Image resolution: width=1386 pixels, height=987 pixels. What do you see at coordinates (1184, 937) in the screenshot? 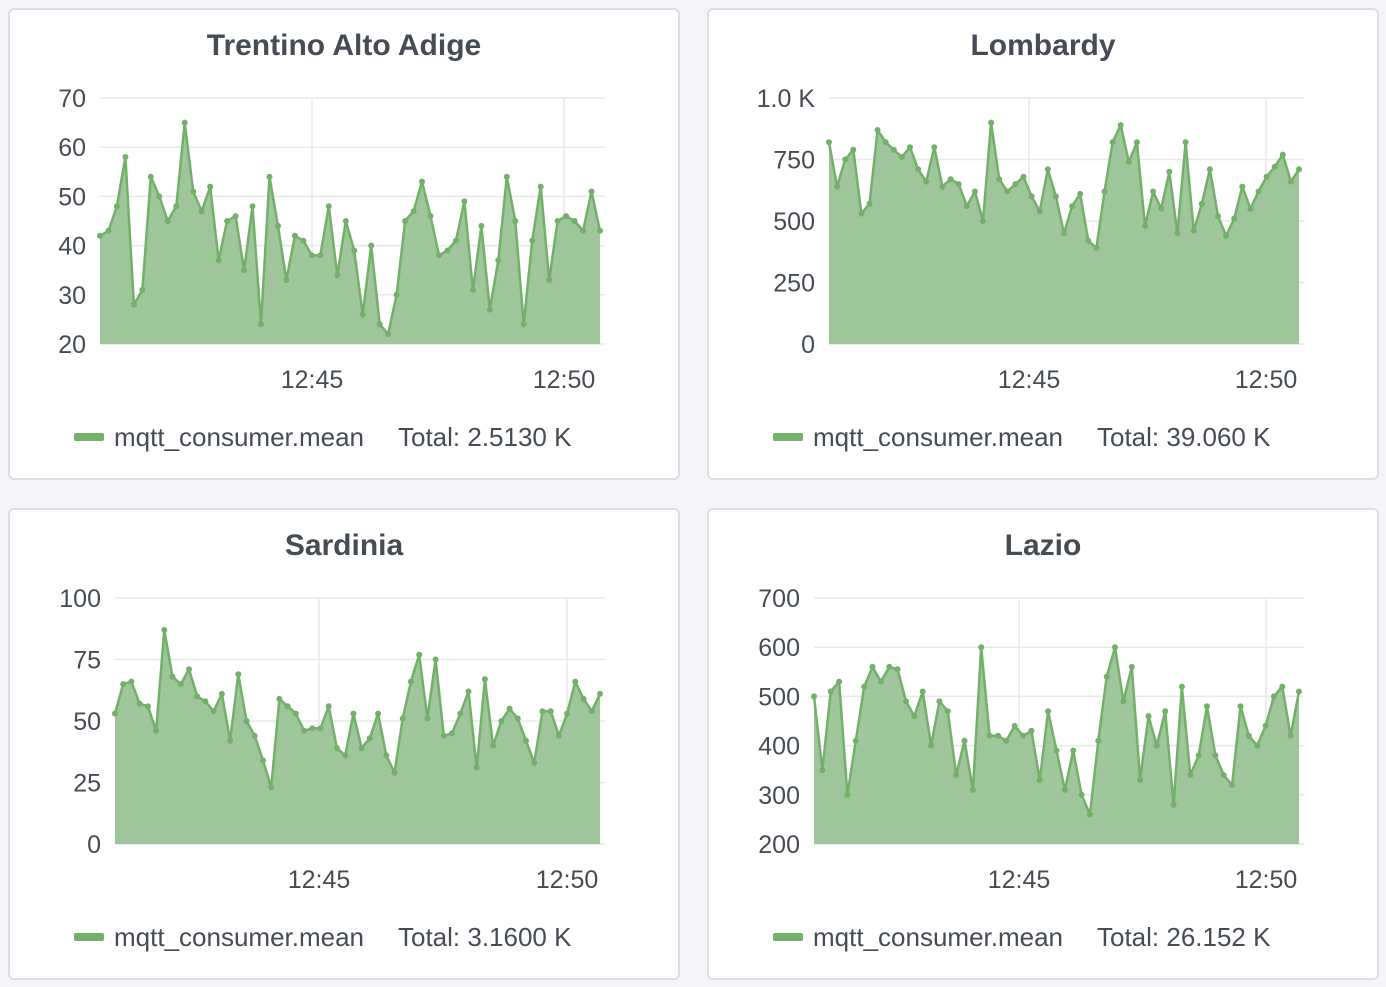
I see `legend-total: Total: 26.152 K` at bounding box center [1184, 937].